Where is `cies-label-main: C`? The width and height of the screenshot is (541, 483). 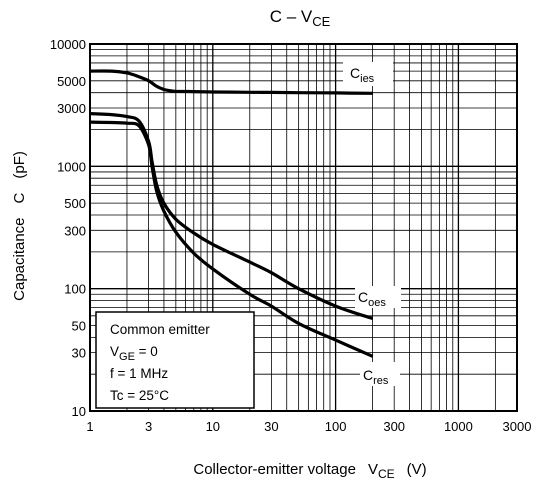
cies-label-main: C is located at coordinates (355, 73).